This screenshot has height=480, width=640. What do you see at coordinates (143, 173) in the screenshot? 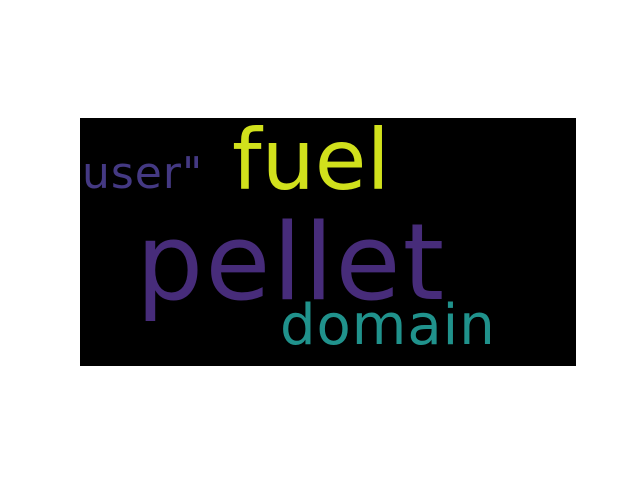
I see `word-user: user"` at bounding box center [143, 173].